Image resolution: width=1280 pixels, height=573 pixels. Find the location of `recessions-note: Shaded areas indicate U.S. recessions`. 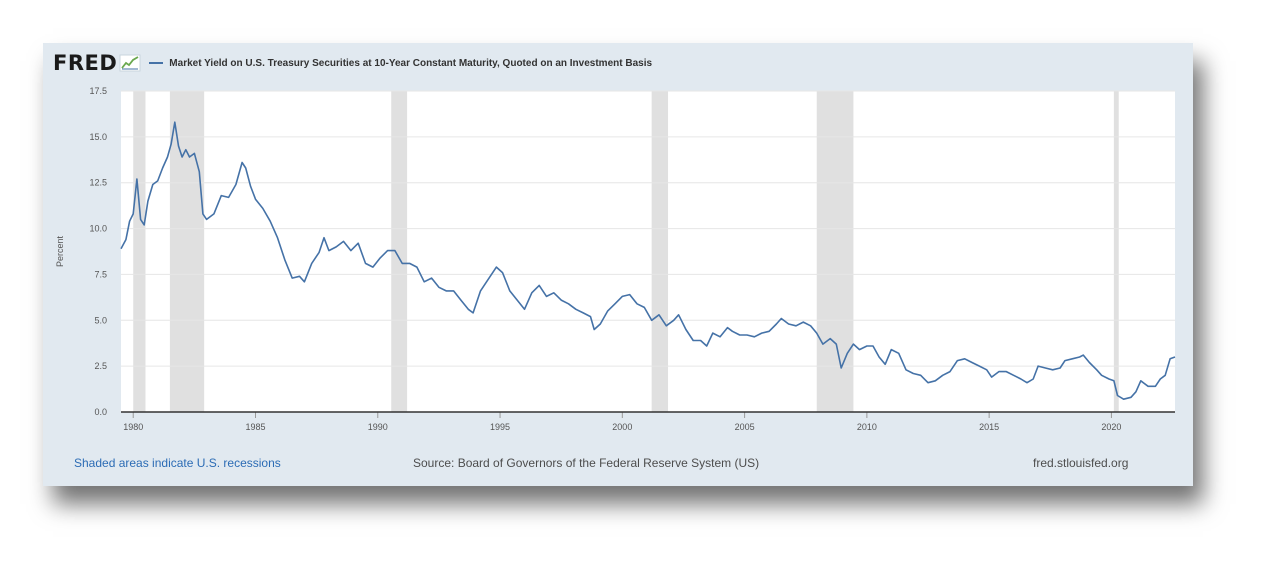

recessions-note: Shaded areas indicate U.S. recessions is located at coordinates (177, 463).